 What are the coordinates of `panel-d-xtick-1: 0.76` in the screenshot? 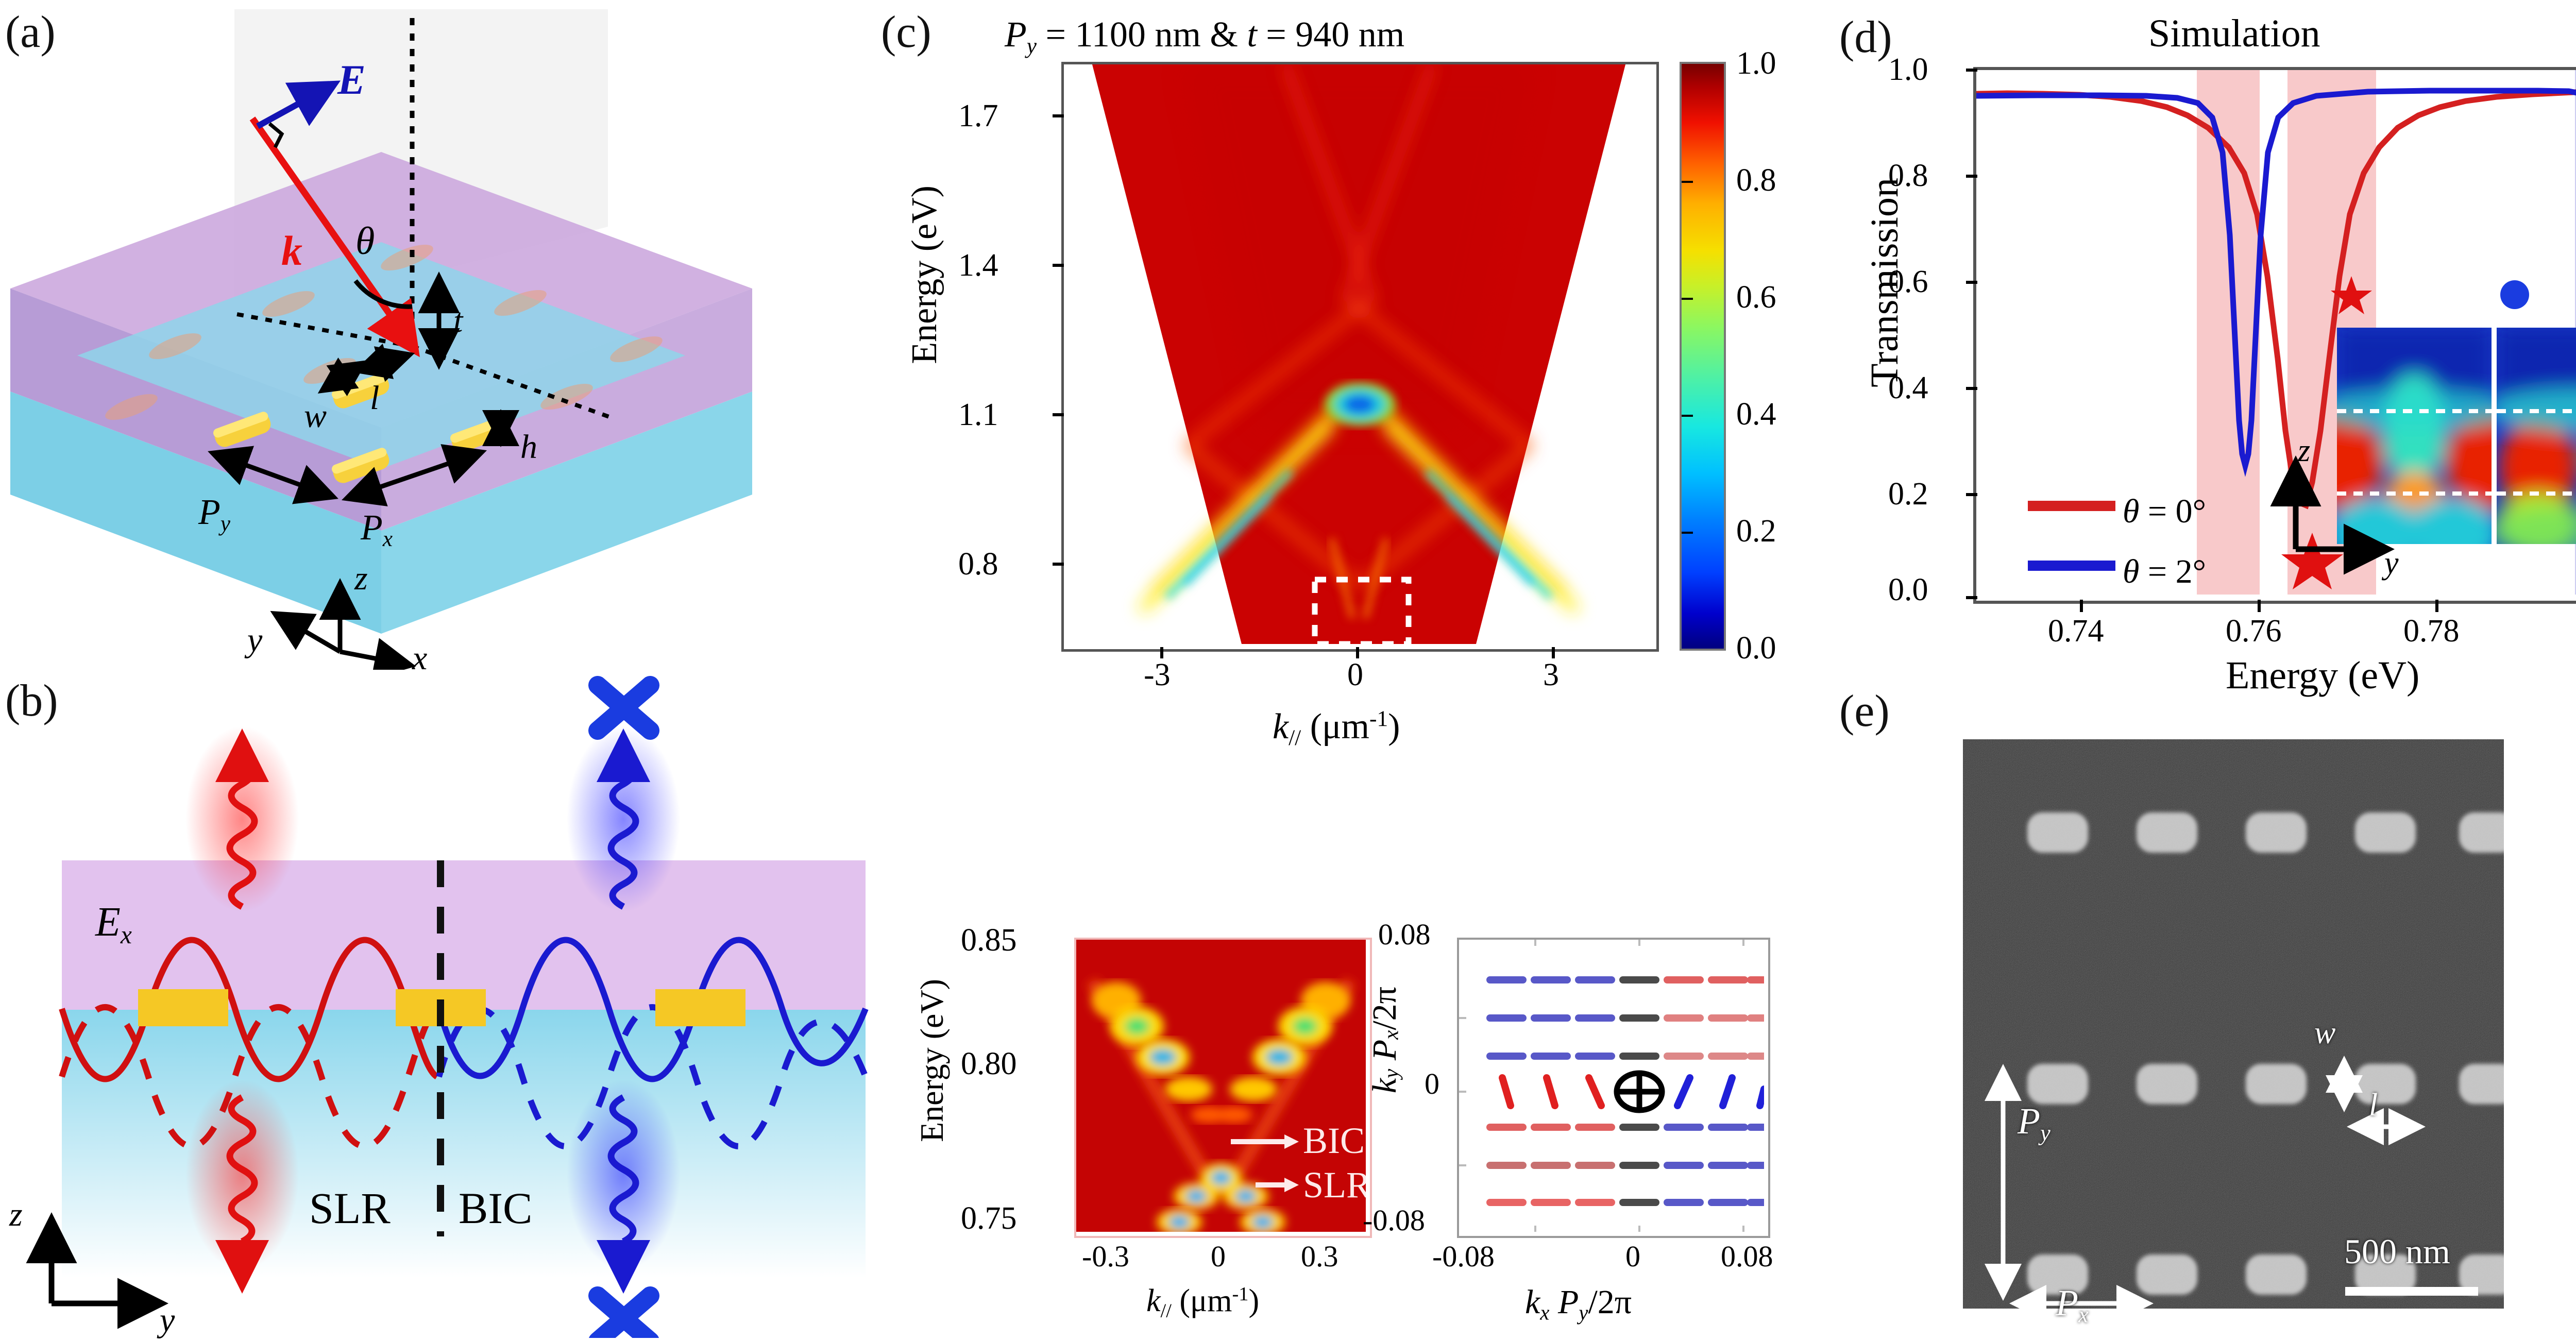 It's located at (2254, 631).